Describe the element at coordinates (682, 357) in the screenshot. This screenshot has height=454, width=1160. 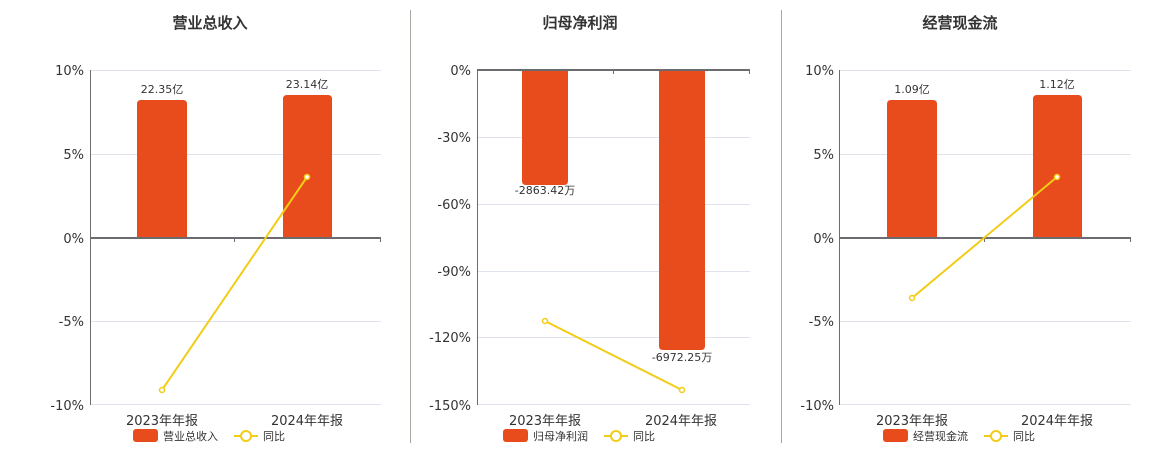
I see `bar-value-label: -6972.25万` at that location.